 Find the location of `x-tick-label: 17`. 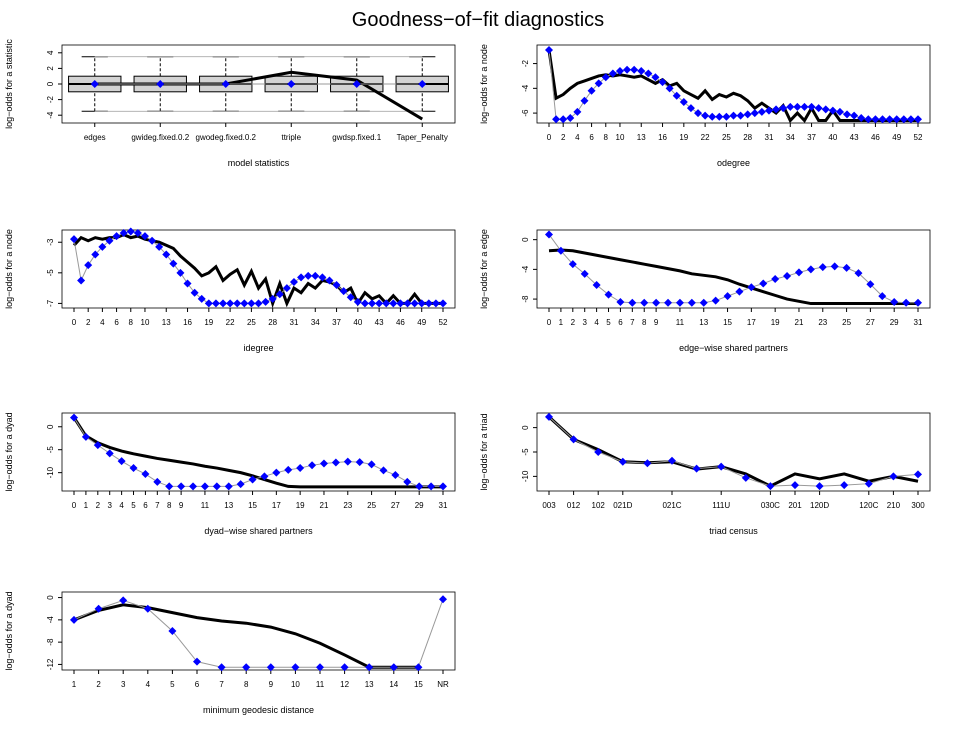

x-tick-label: 17 is located at coordinates (751, 322).